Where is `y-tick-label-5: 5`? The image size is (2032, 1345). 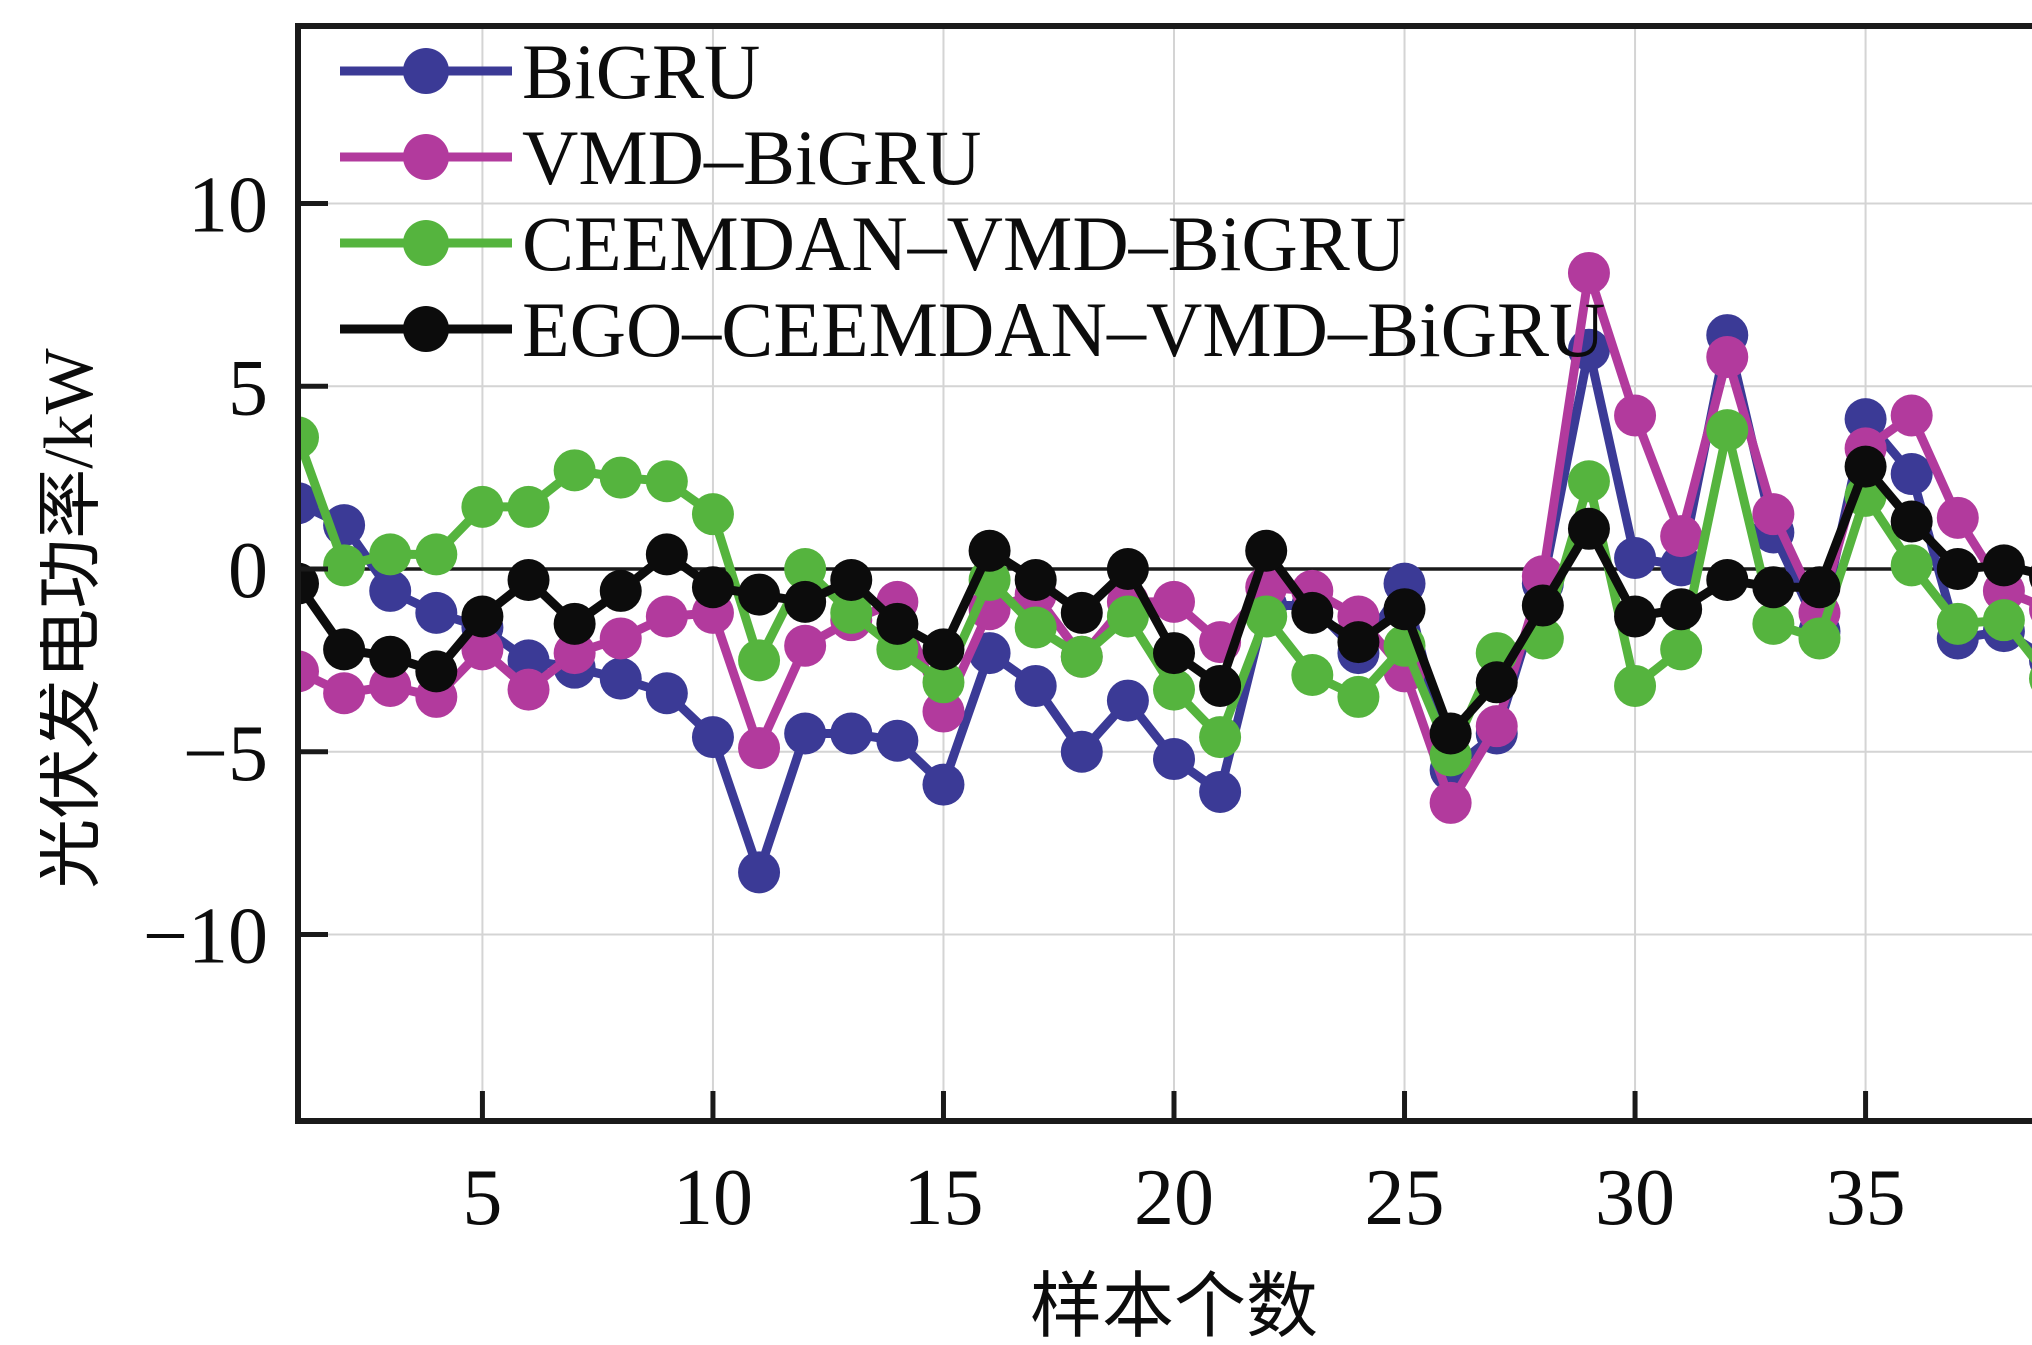 y-tick-label-5: 5 is located at coordinates (248, 388).